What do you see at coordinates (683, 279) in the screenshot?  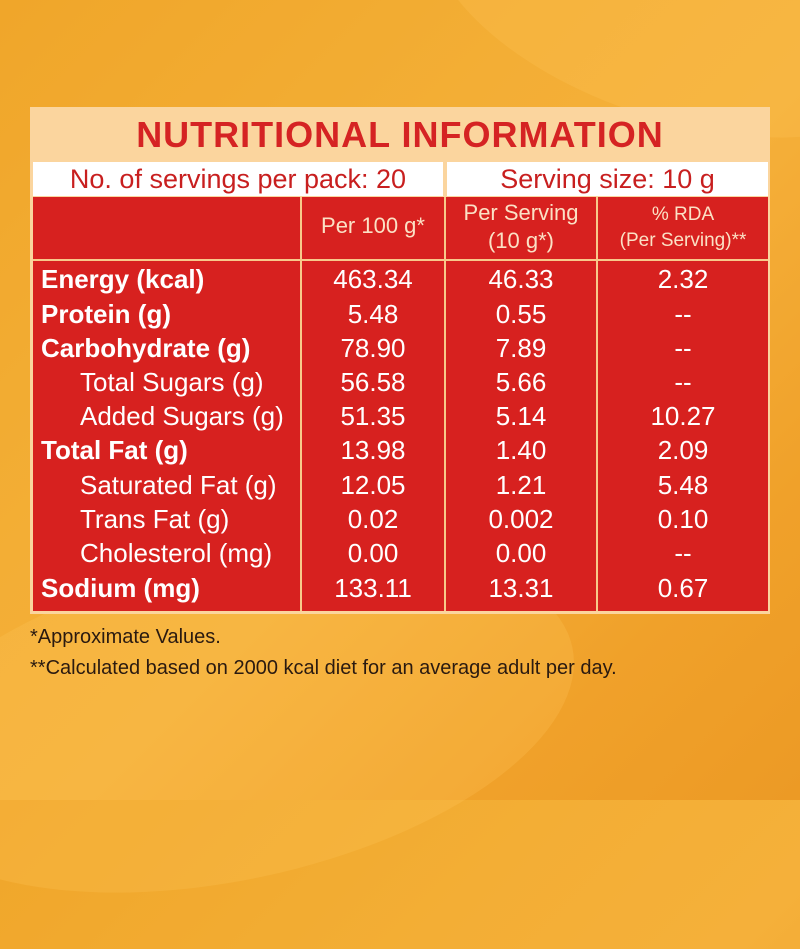 I see `rda-value: 2.32` at bounding box center [683, 279].